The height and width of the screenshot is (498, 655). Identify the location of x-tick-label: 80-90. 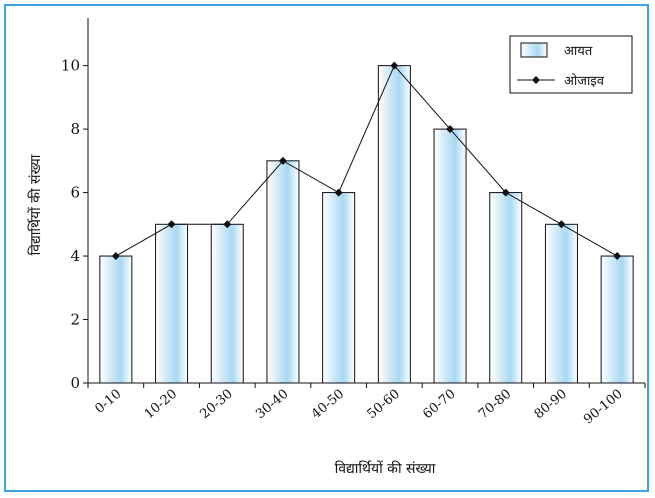
(551, 405).